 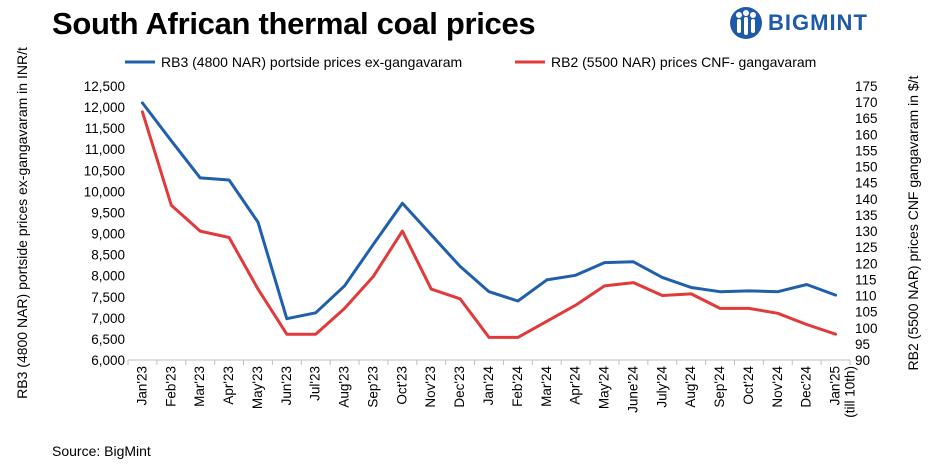 What do you see at coordinates (866, 231) in the screenshot?
I see `right-tick-label: 130` at bounding box center [866, 231].